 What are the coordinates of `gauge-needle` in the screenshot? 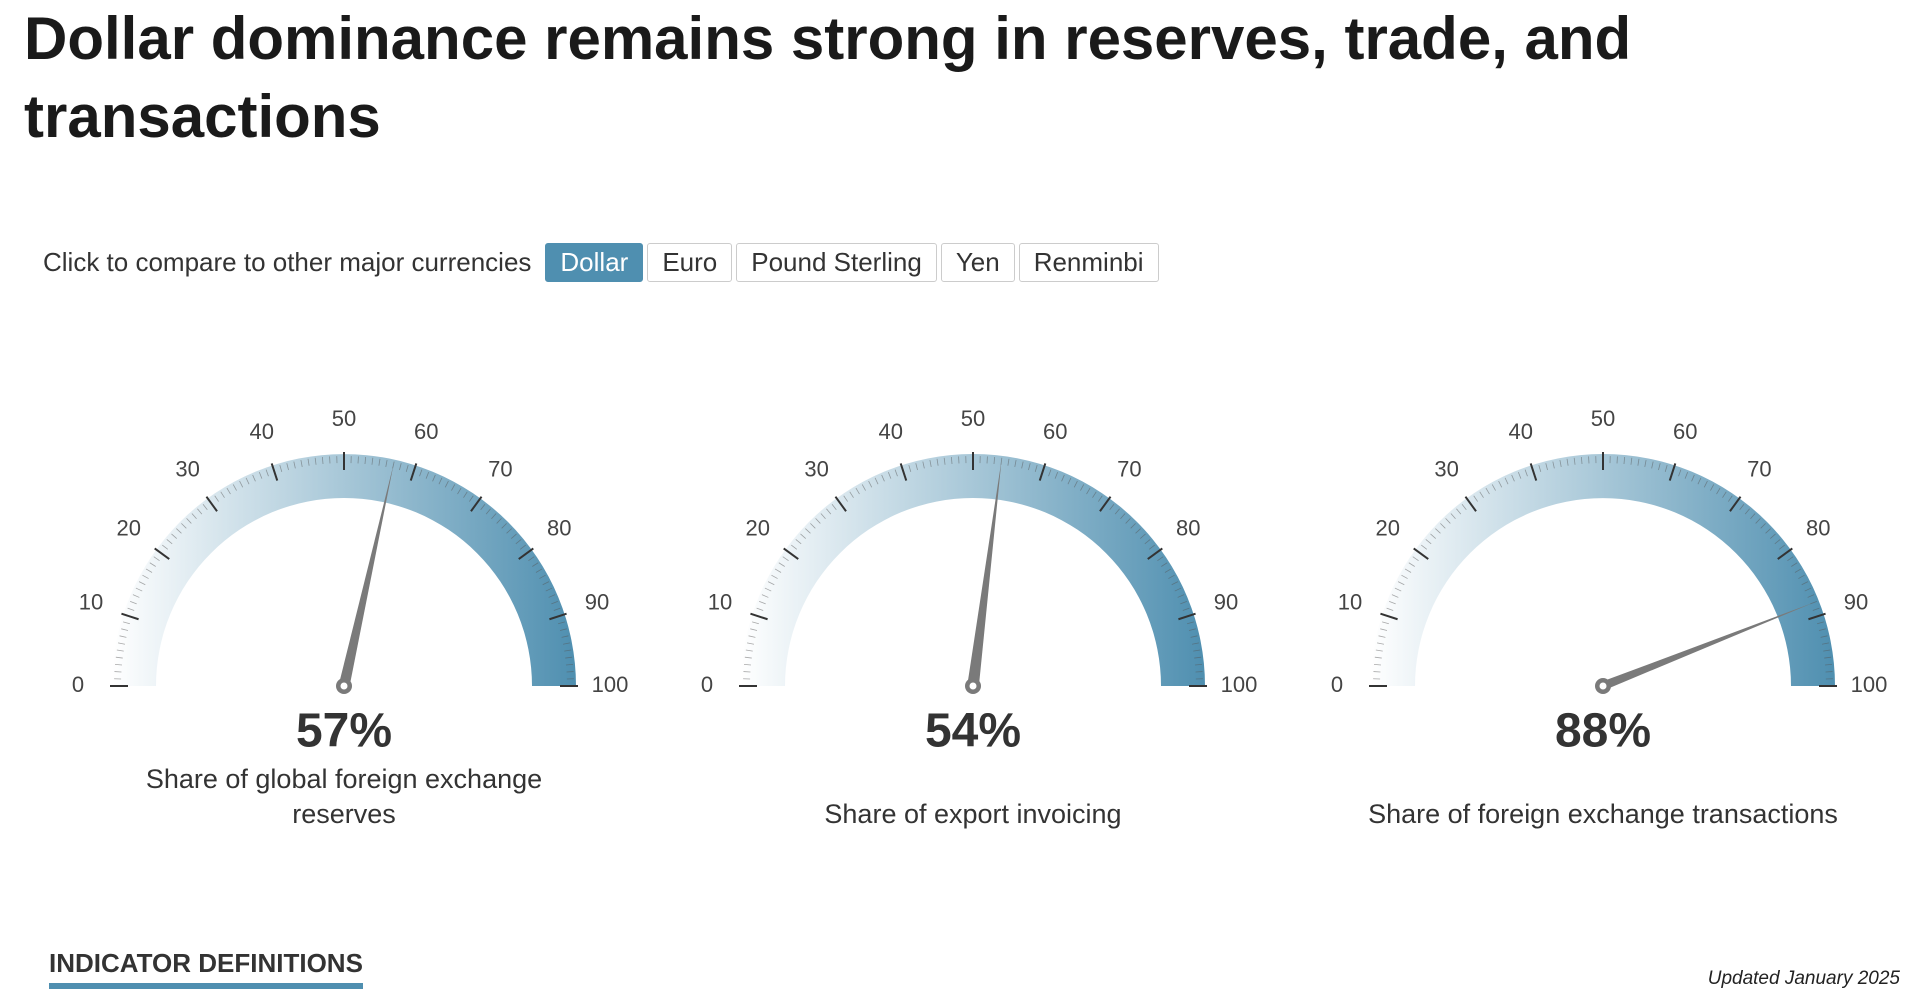 It's located at (1707, 647).